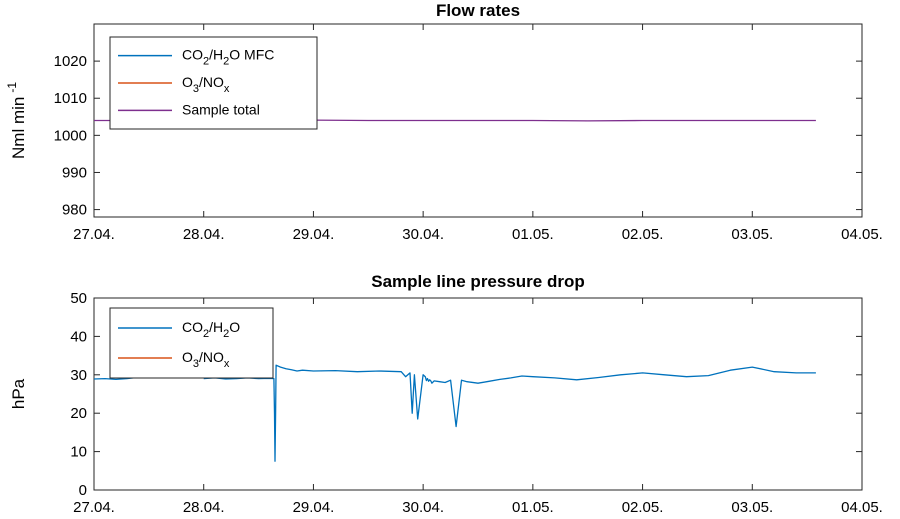  Describe the element at coordinates (78, 413) in the screenshot. I see `y-tick-label: 20` at that location.